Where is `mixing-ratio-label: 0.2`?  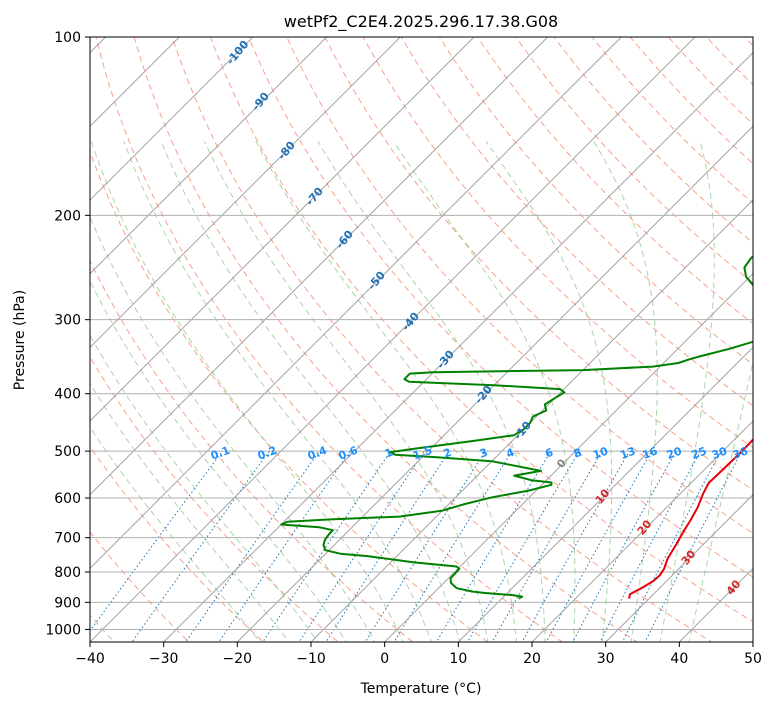
mixing-ratio-label: 0.2 is located at coordinates (267, 453).